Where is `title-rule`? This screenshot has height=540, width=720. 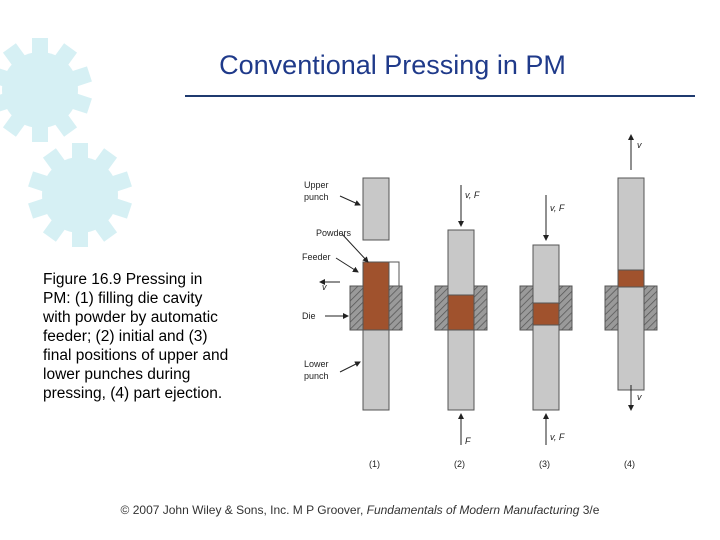
title-rule is located at coordinates (440, 96).